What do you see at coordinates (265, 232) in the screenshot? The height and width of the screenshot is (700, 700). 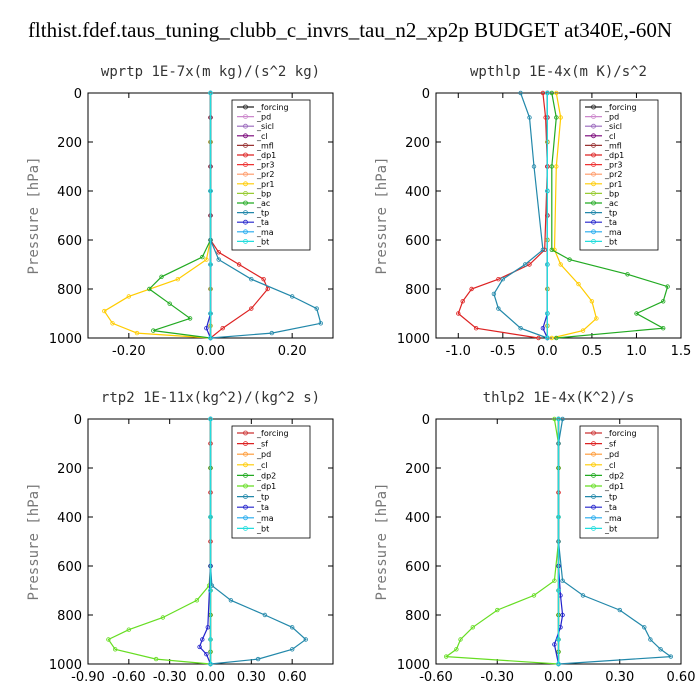 I see `legend-entry: _ma` at bounding box center [265, 232].